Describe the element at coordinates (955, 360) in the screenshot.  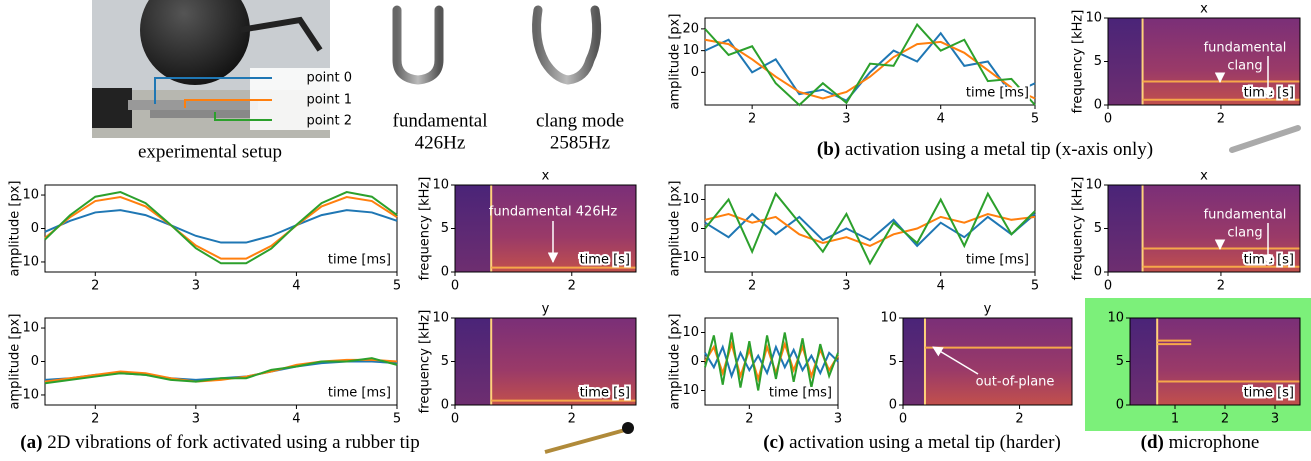
I see `annotation-arrow` at that location.